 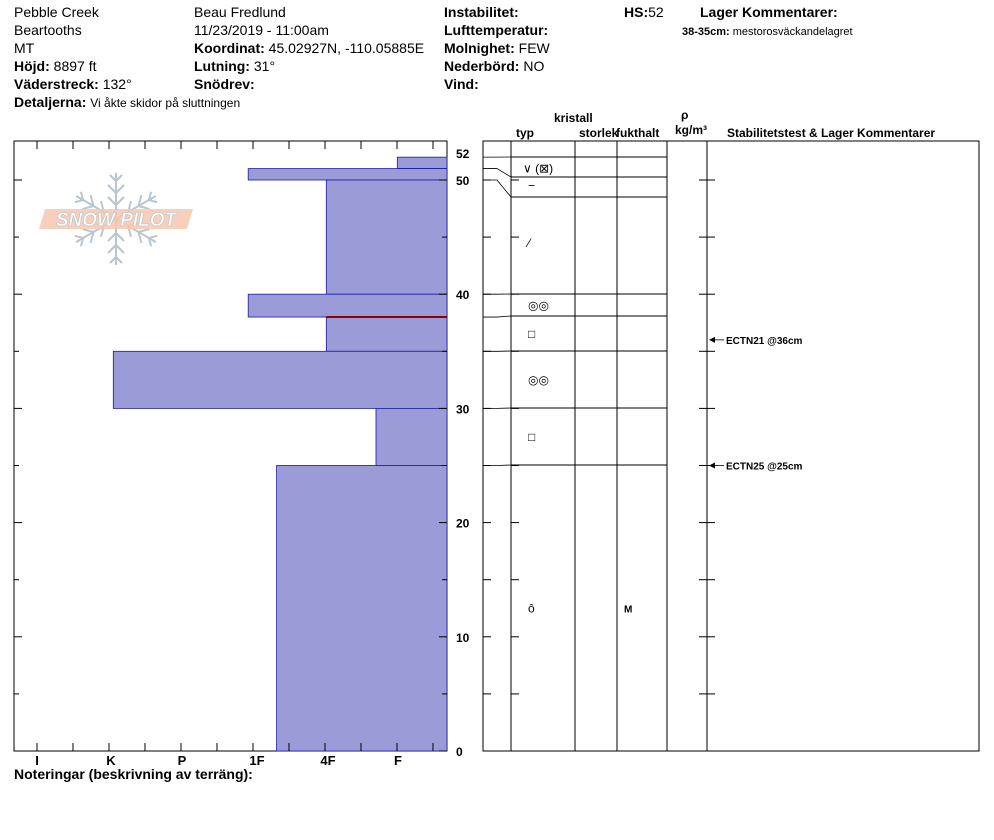 I want to click on location: Pebble Creek, so click(x=56, y=12).